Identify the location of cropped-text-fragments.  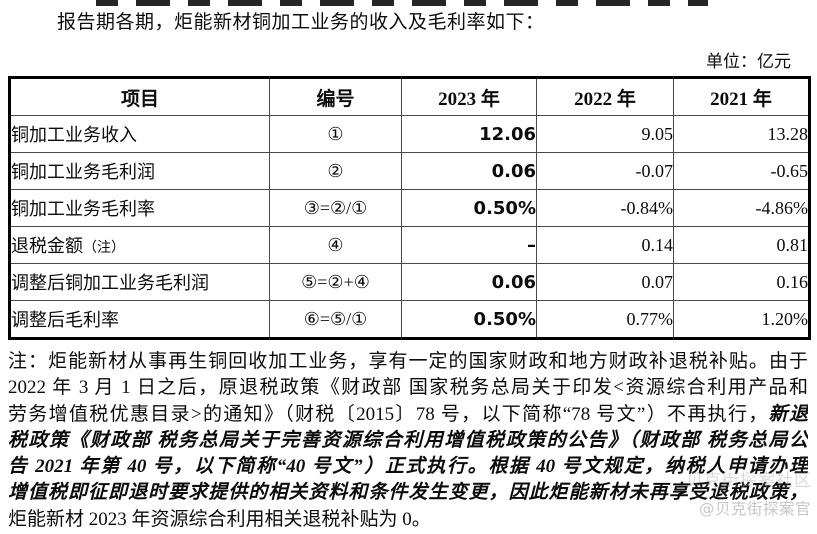
(402, 3).